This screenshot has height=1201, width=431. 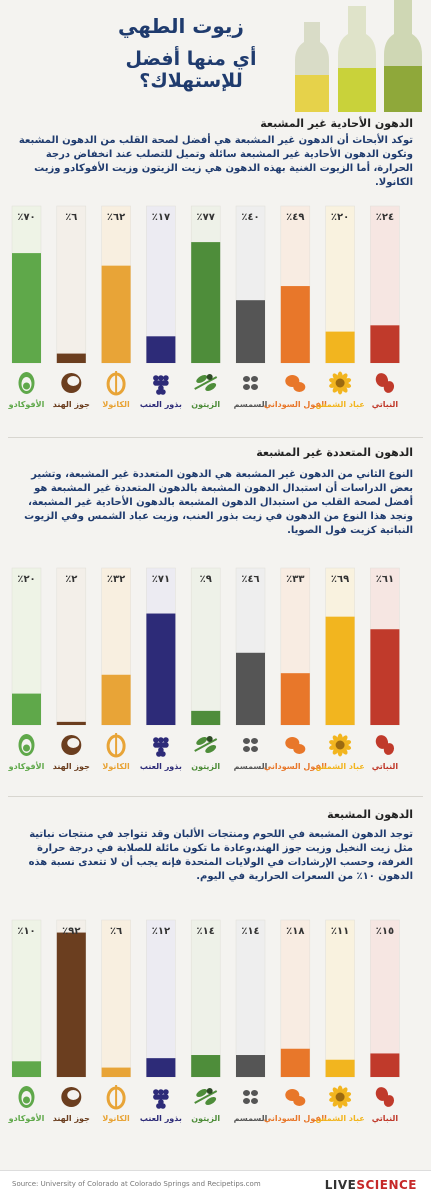 I want to click on bar-group-5: ٤٠٪ السمسم, so click(x=251, y=307).